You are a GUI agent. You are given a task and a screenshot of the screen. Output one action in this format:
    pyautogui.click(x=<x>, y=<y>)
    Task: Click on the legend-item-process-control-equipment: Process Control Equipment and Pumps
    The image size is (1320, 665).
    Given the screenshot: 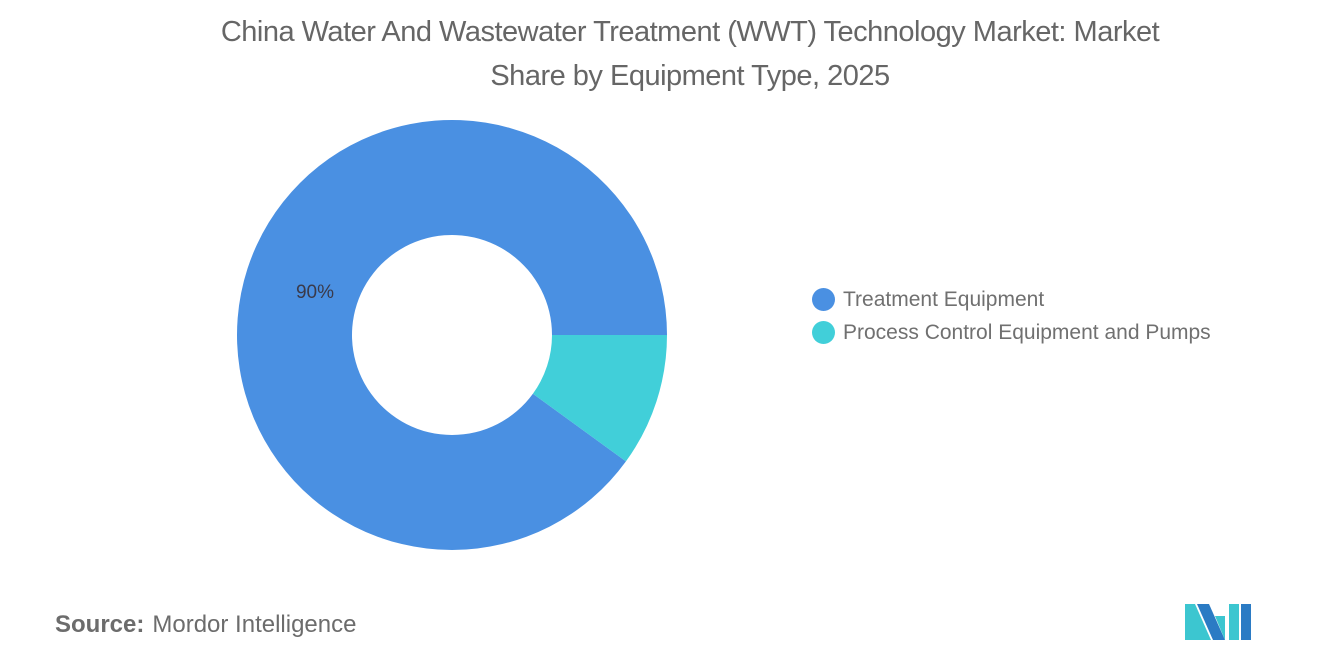 What is the action you would take?
    pyautogui.click(x=1011, y=332)
    